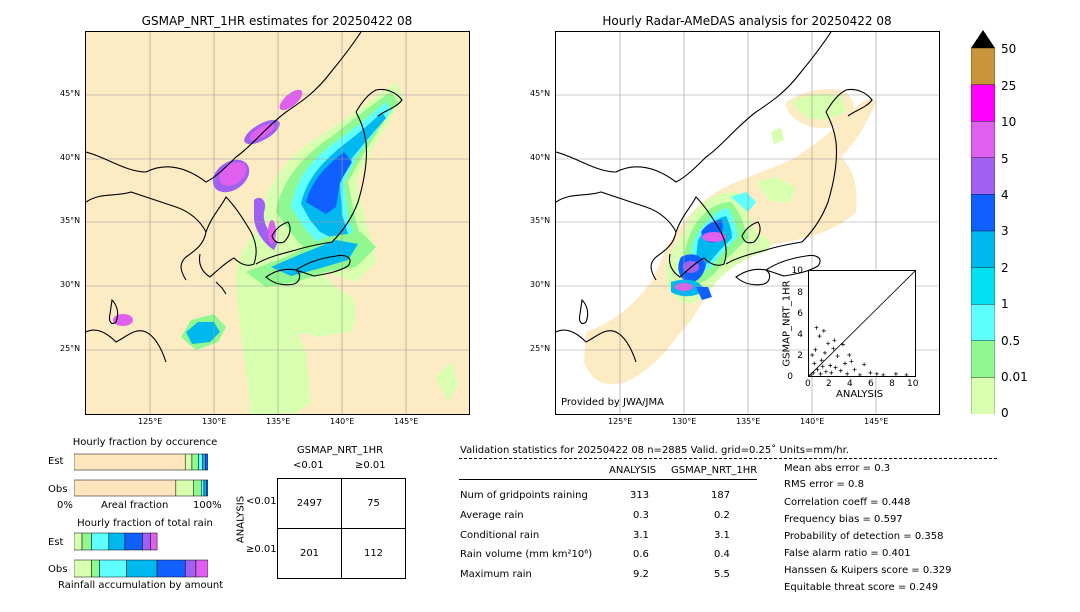 The image size is (1080, 612). I want to click on right-lon-label-130: 130°E, so click(684, 421).